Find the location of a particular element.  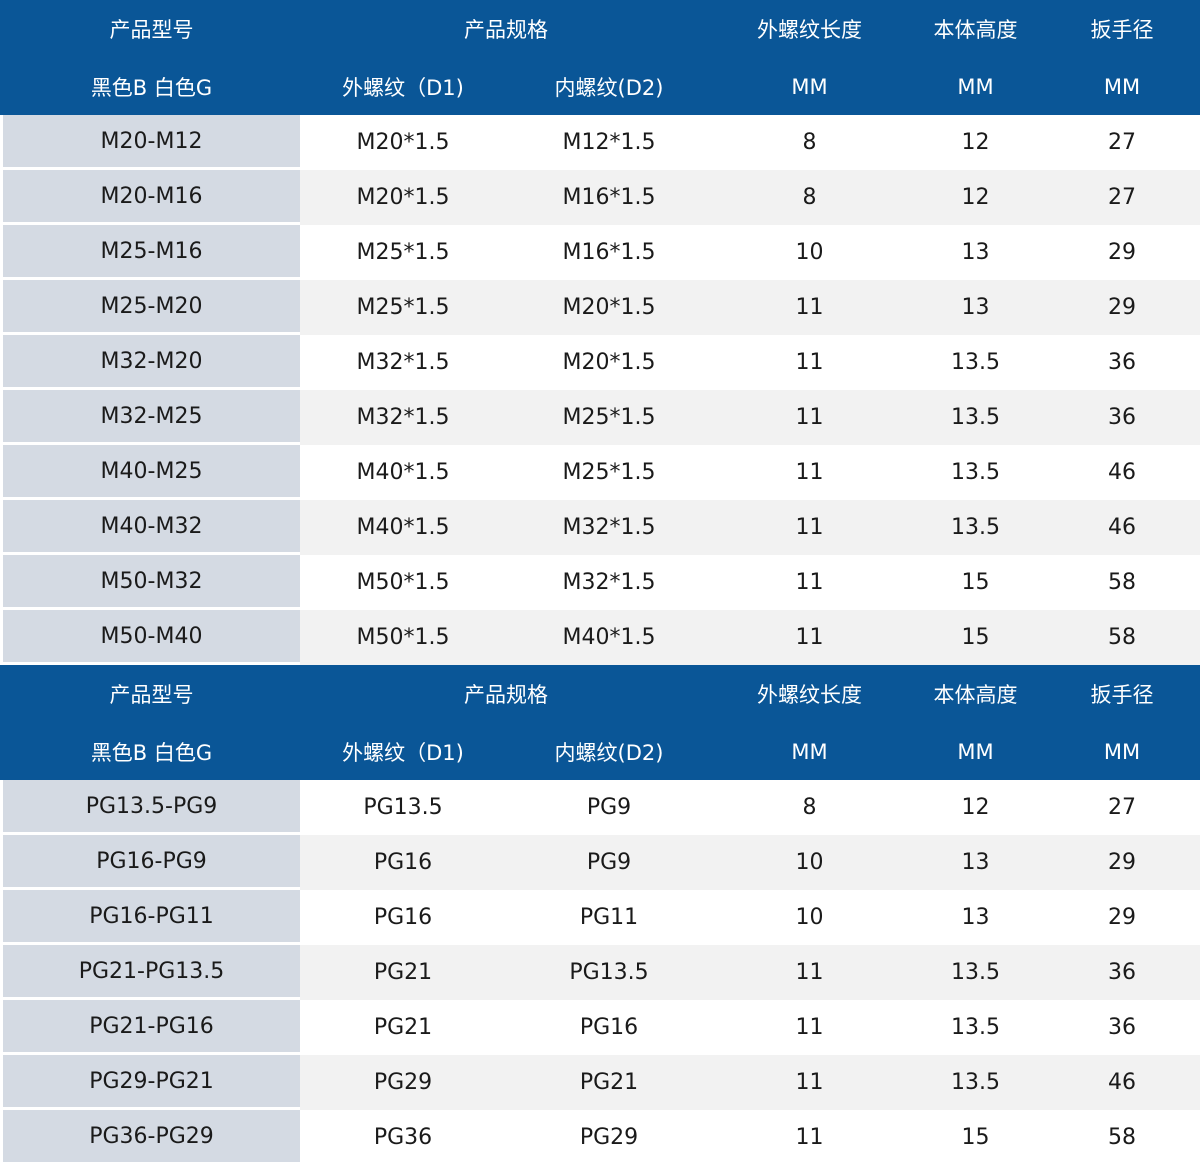

cell-model: PG21-PG16 is located at coordinates (151, 1027).